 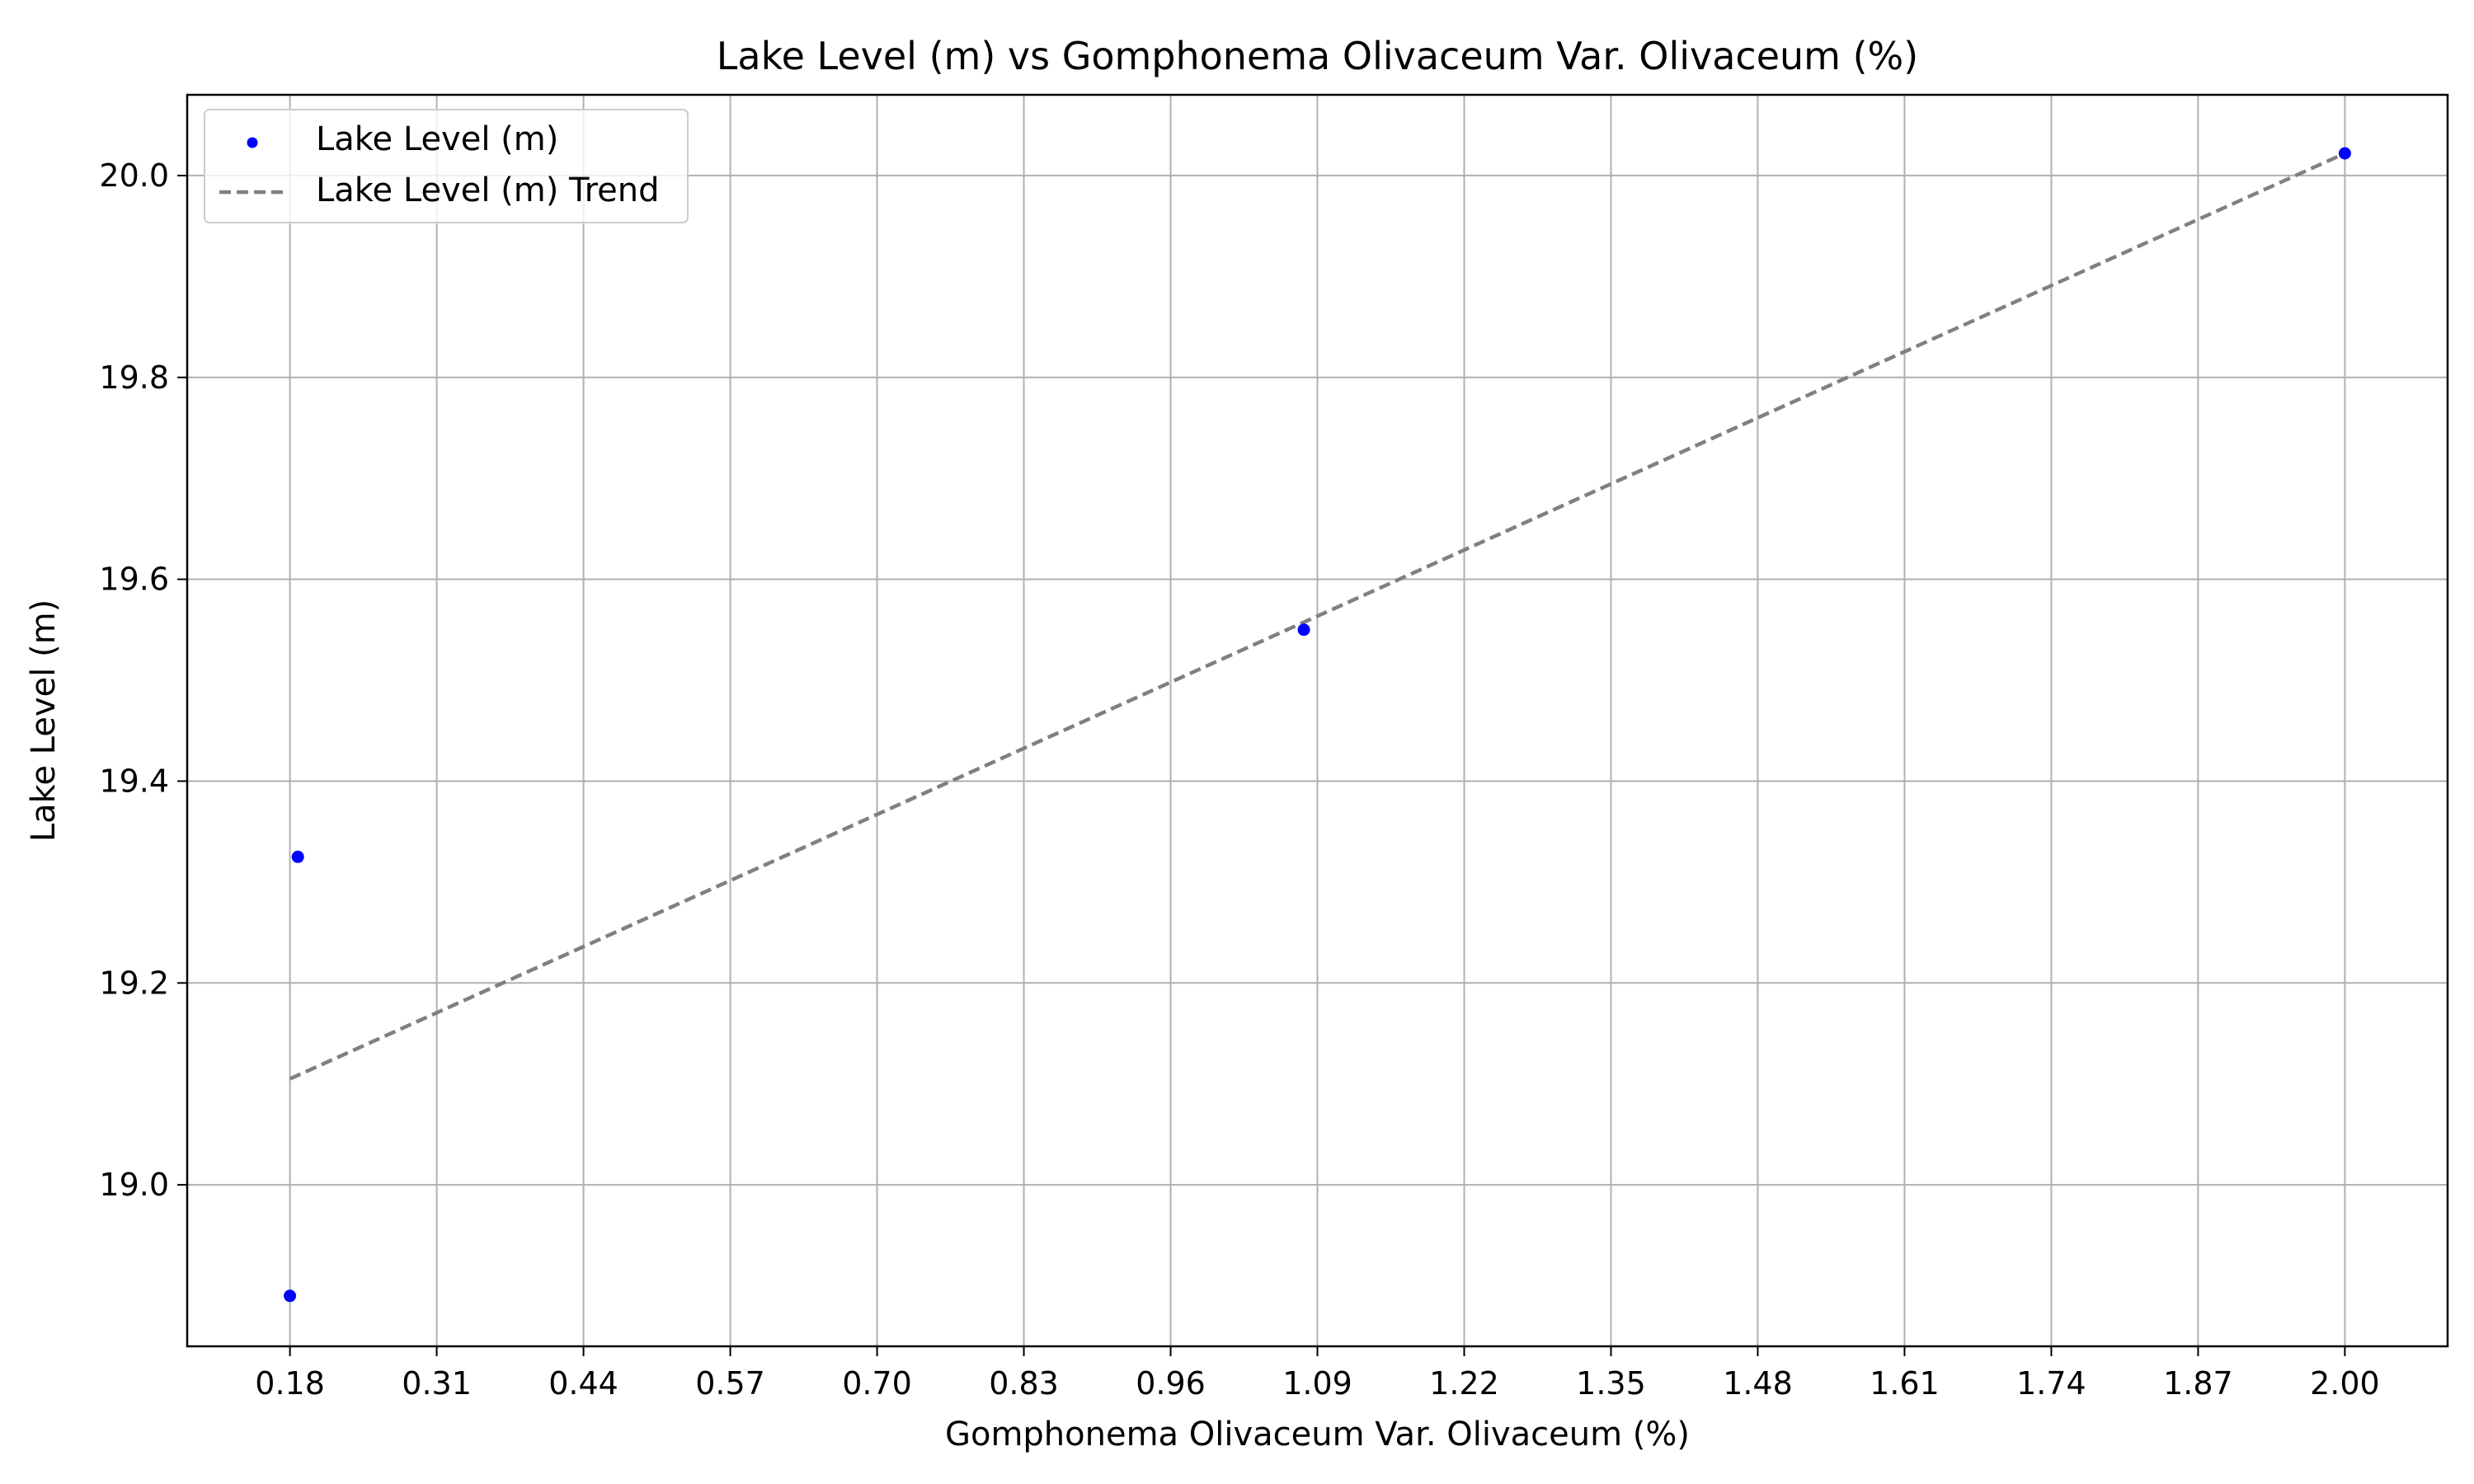 What do you see at coordinates (437, 1383) in the screenshot?
I see `x-tick-label: 0.31` at bounding box center [437, 1383].